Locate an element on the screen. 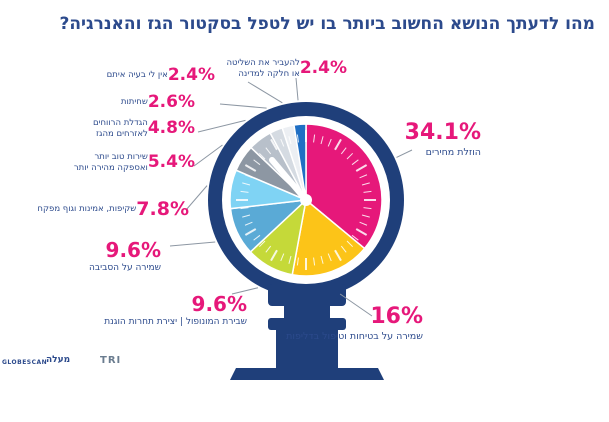 The image size is (609, 422). sponsor-logos: GLOBESCAN מעלה TRI is located at coordinates (67, 363).